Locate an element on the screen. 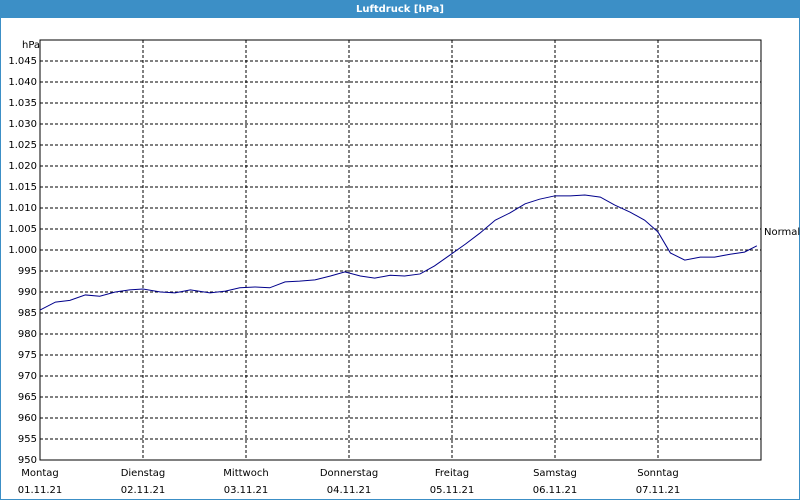 The height and width of the screenshot is (504, 800). y-tick-label: 1.040 is located at coordinates (22, 82).